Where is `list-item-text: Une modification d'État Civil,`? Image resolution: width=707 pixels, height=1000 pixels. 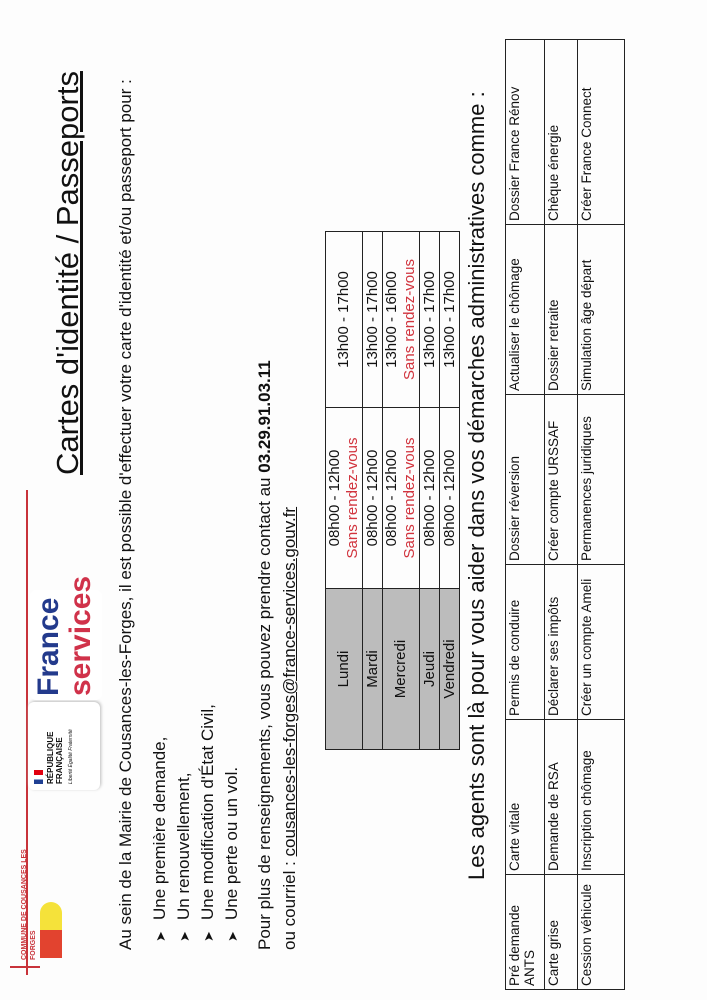 list-item-text: Une modification d'État Civil, is located at coordinates (207, 812).